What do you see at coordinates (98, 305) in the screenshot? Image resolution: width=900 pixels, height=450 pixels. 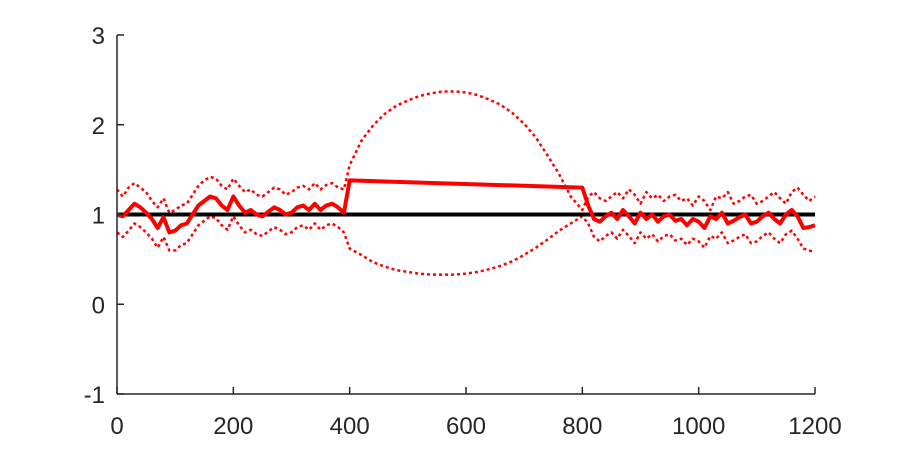 I see `y-tick-label: 0` at bounding box center [98, 305].